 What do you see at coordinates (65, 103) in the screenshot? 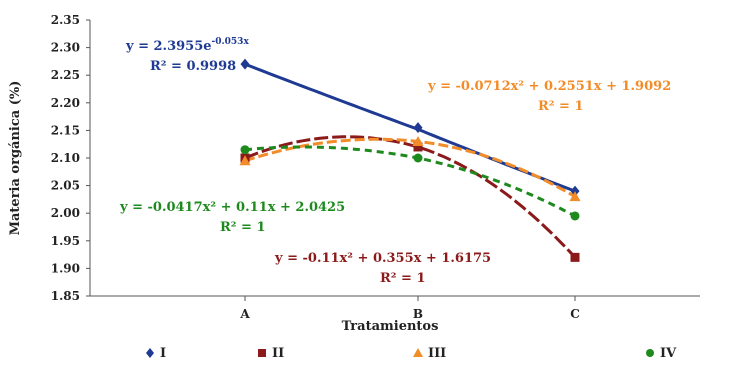
I see `y-tick-label: 2.20` at bounding box center [65, 103].